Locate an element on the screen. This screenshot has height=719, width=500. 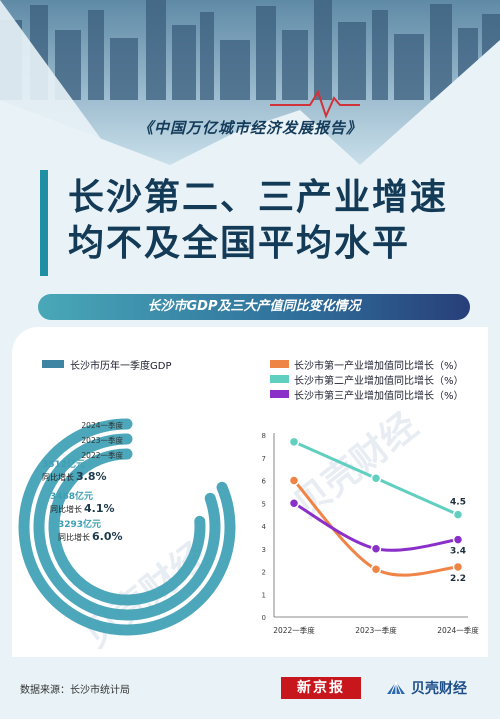
pulse-line-icon is located at coordinates (315, 104).